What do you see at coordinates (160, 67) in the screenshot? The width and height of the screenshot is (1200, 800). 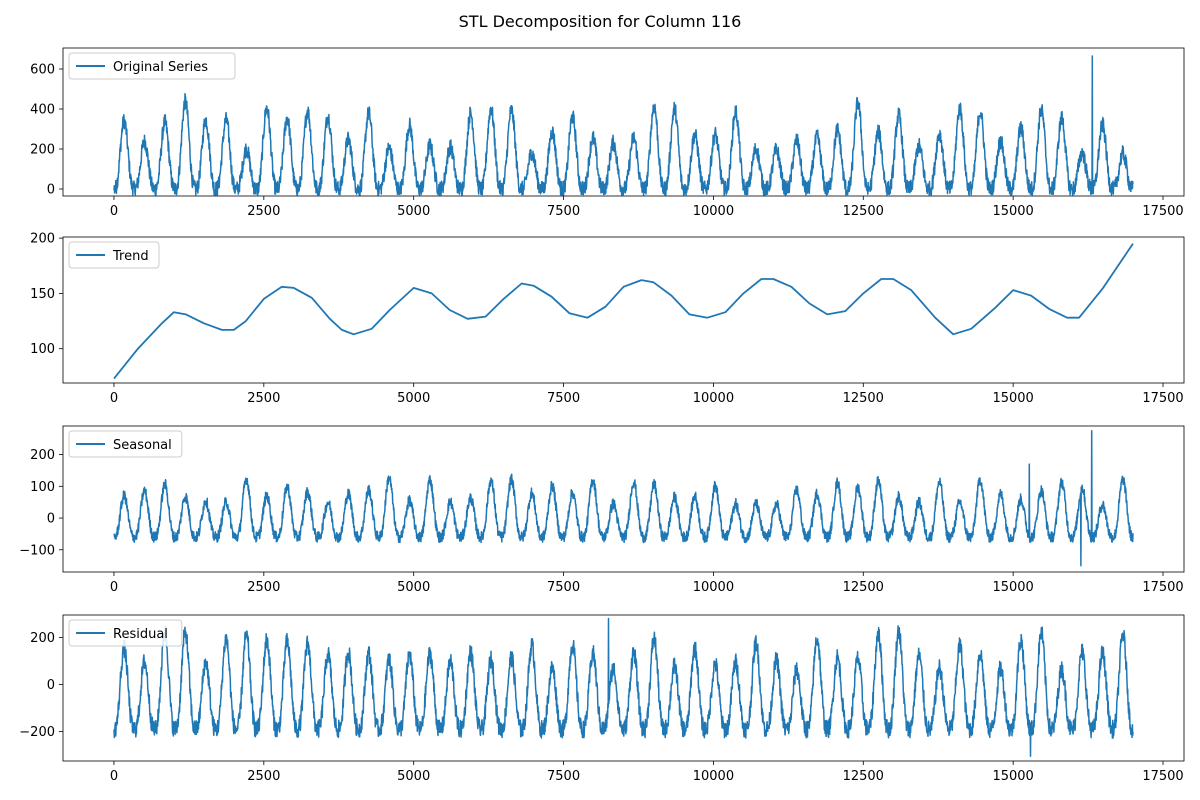 I see `legend-label: Original Series` at bounding box center [160, 67].